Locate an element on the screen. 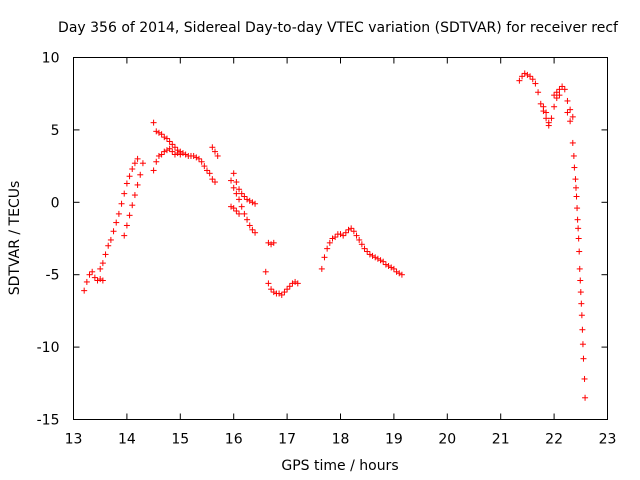 This screenshot has height=480, width=640. x-tick-label: 14 is located at coordinates (127, 440).